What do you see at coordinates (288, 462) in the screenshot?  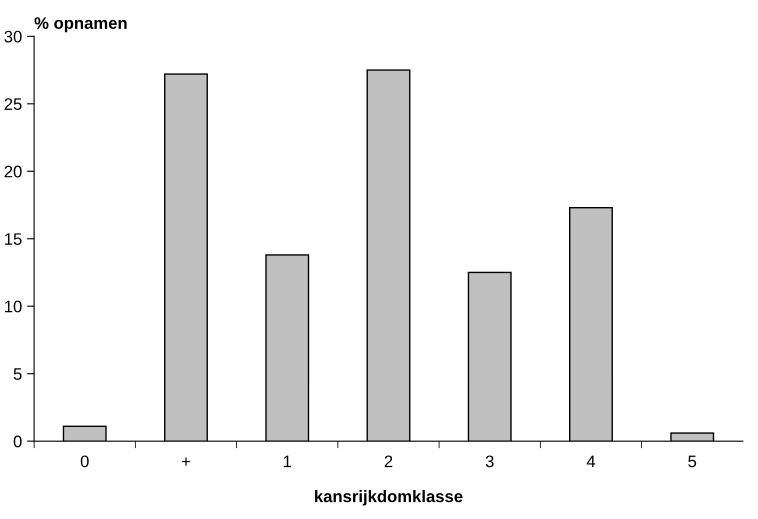 I see `x-tick-label: 1` at bounding box center [288, 462].